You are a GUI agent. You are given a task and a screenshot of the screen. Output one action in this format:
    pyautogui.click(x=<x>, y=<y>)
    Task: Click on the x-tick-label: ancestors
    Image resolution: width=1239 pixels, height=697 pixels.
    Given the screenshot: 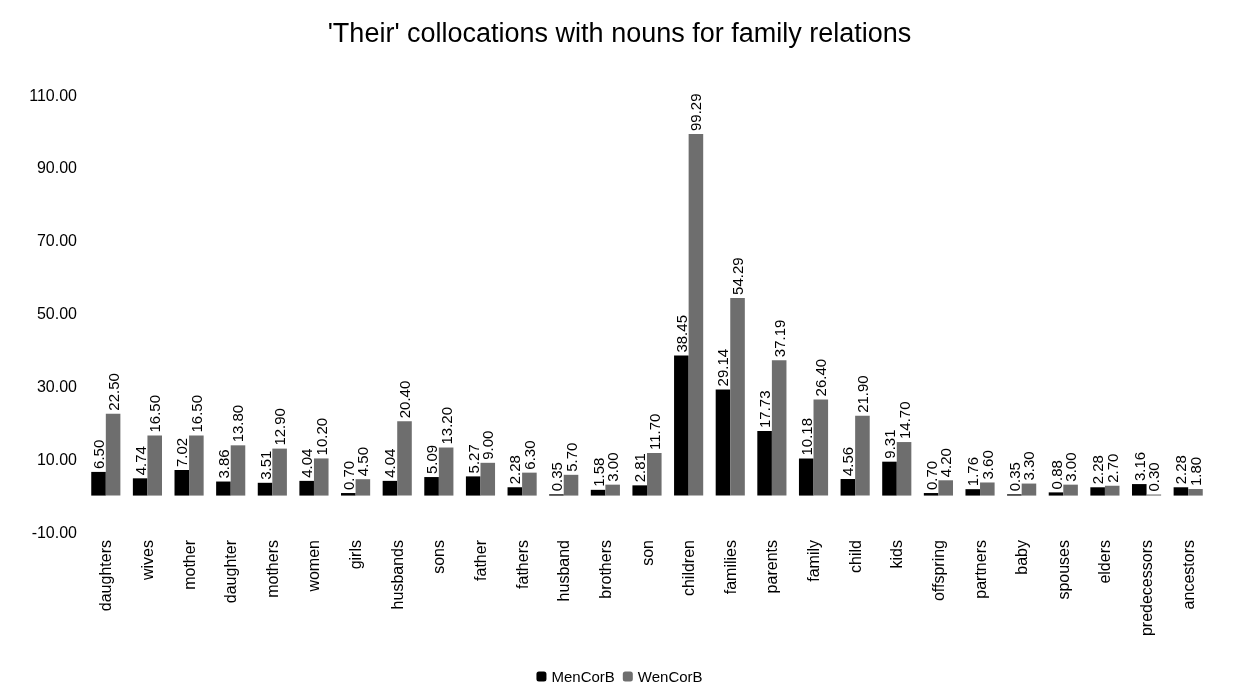 What is the action you would take?
    pyautogui.click(x=1188, y=575)
    